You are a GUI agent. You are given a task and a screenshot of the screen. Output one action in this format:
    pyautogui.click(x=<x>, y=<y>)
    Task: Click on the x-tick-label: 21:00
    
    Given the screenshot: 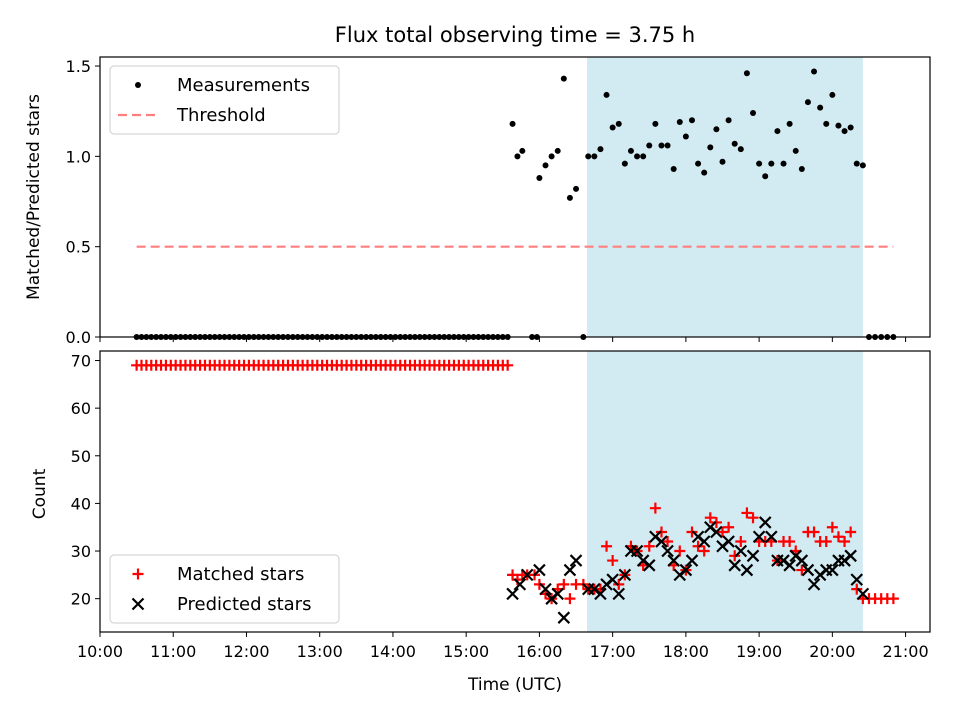 What is the action you would take?
    pyautogui.click(x=906, y=651)
    